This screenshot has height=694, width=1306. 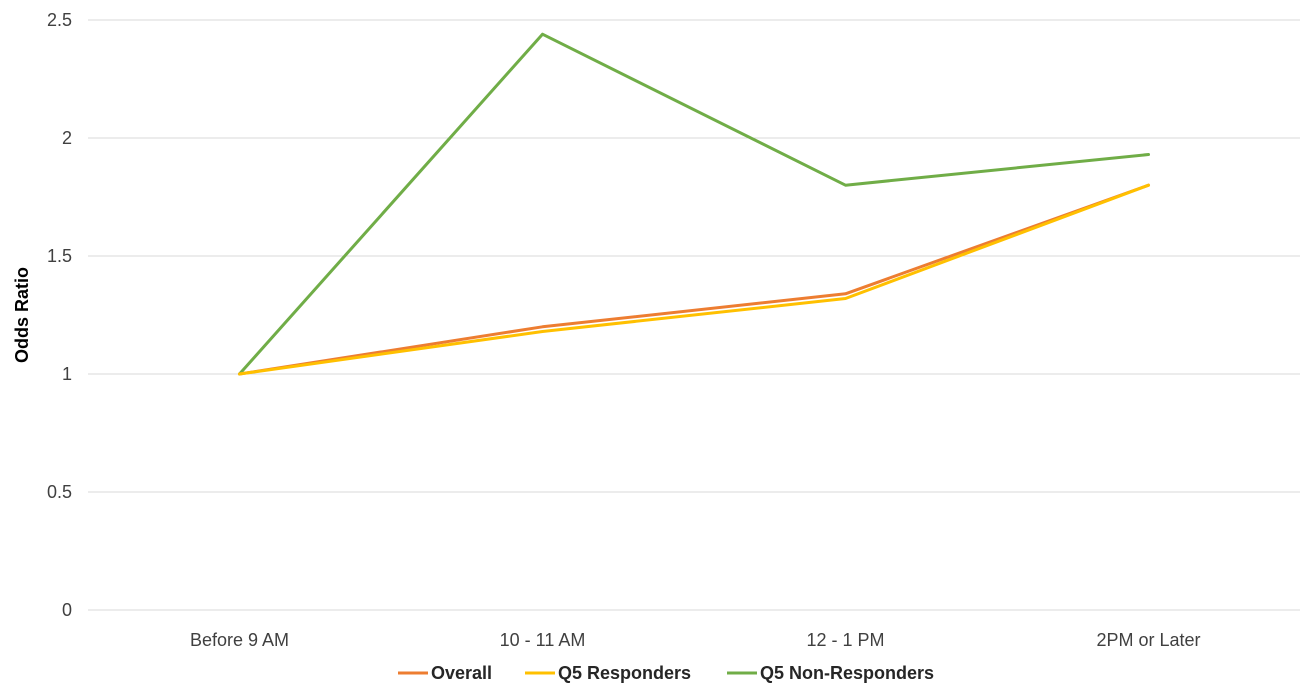 I want to click on legend-item: Overall, so click(x=445, y=673).